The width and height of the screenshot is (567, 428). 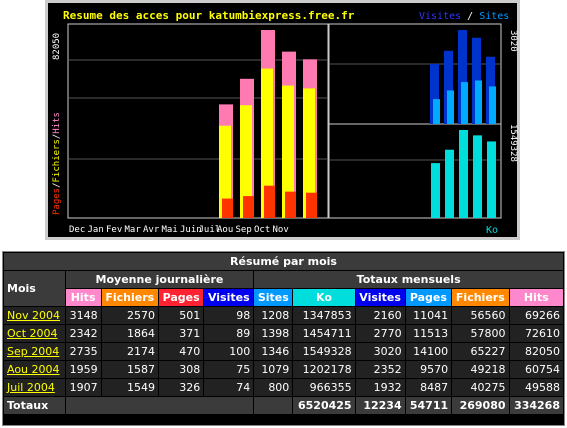 I want to click on value-cell: 65227, so click(x=480, y=351).